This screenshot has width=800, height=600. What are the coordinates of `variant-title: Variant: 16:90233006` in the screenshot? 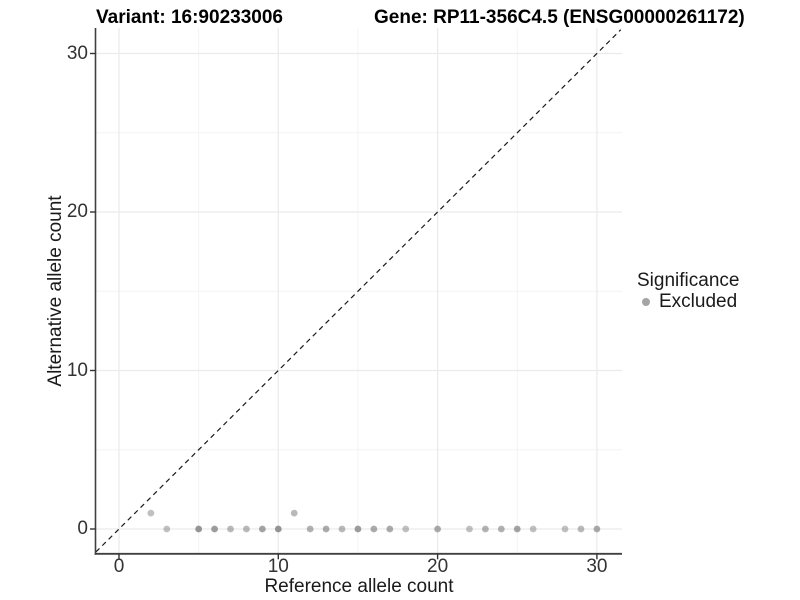 It's located at (189, 17).